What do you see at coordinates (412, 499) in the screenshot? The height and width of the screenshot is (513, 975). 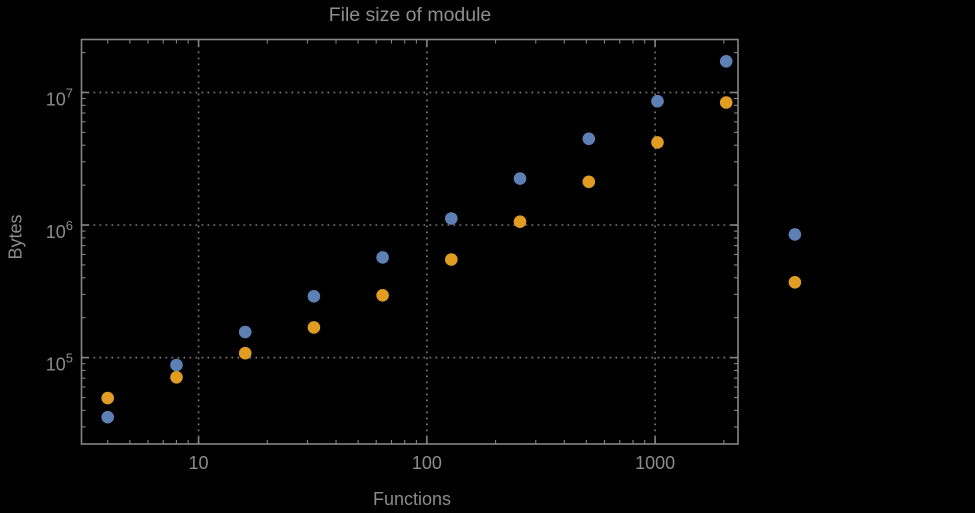 I see `x-axis-label: Functions` at bounding box center [412, 499].